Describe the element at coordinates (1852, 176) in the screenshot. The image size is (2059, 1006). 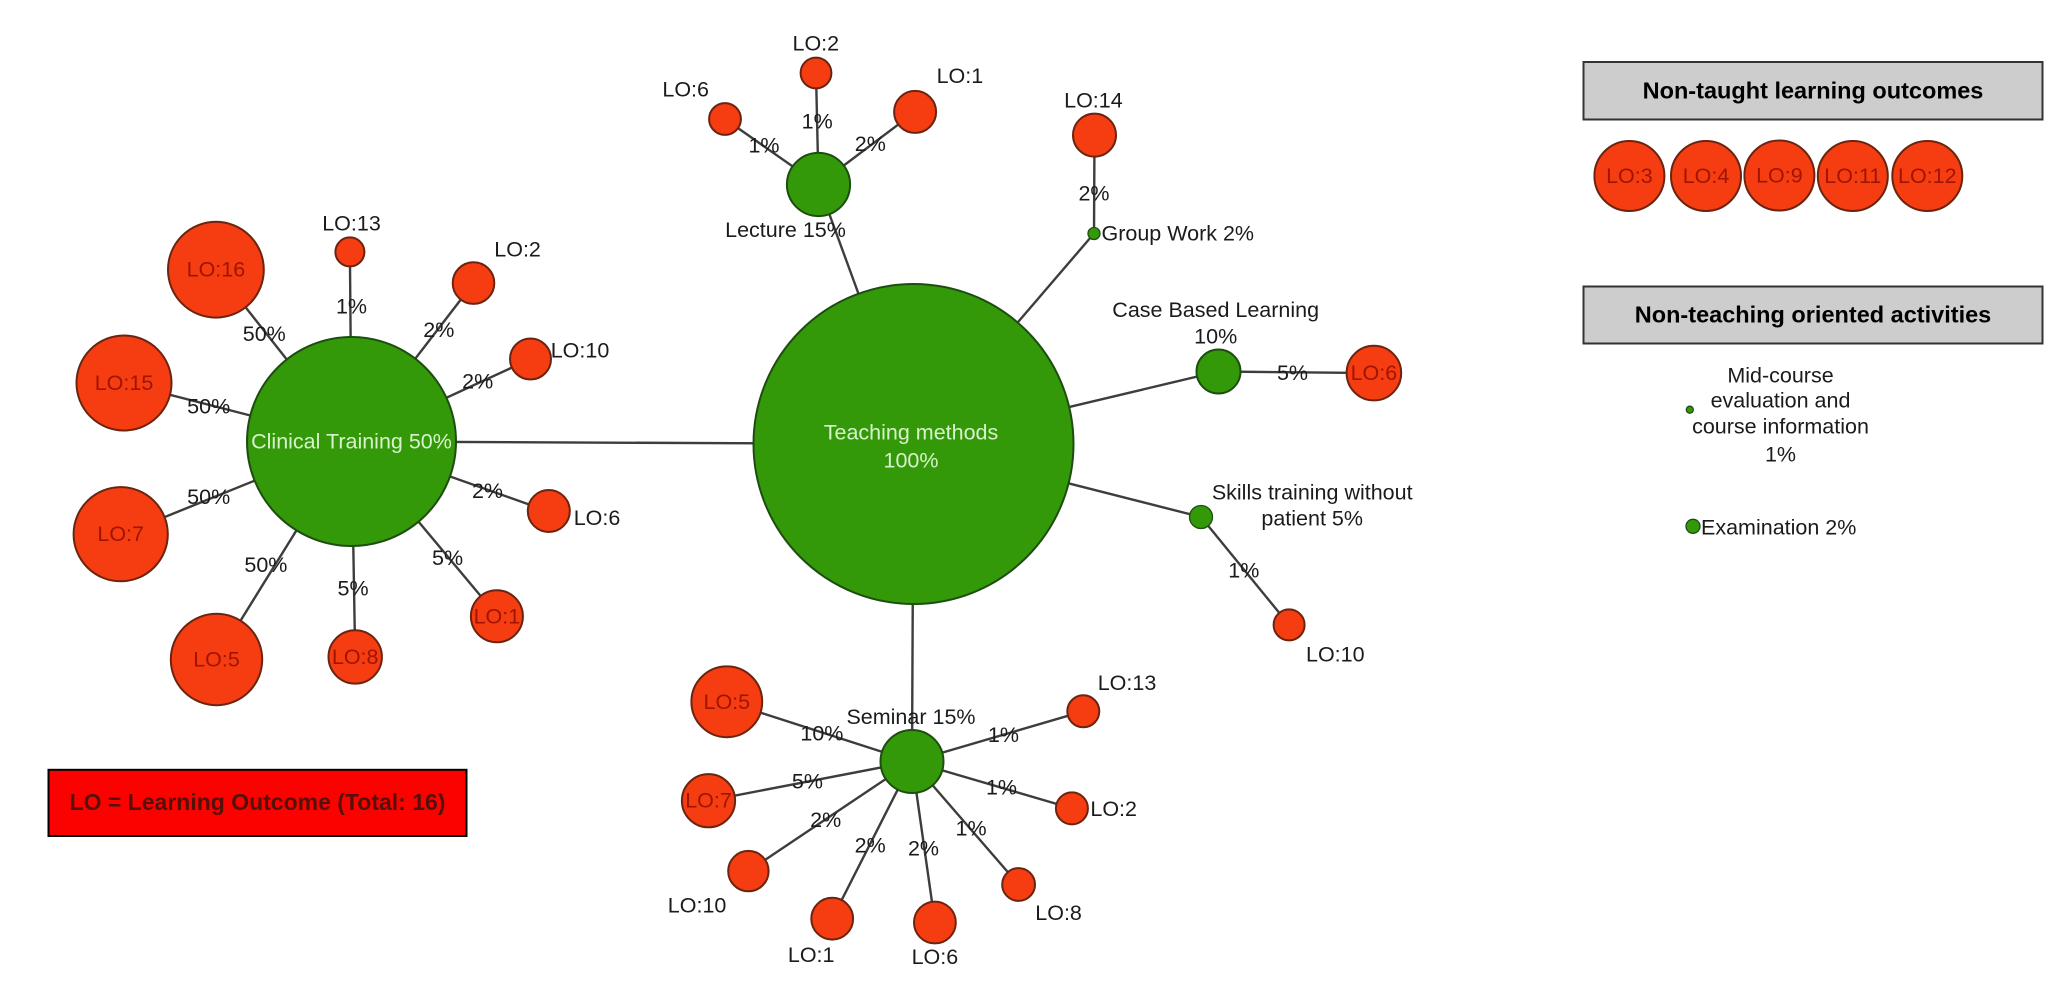
I see `svg-text: LO:11` at that location.